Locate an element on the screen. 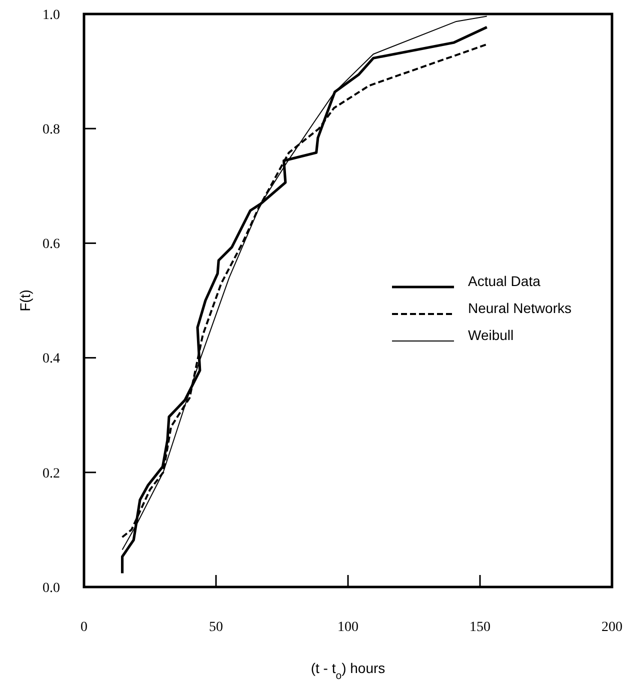 The image size is (632, 689). x-tick-label: 150 is located at coordinates (480, 627).